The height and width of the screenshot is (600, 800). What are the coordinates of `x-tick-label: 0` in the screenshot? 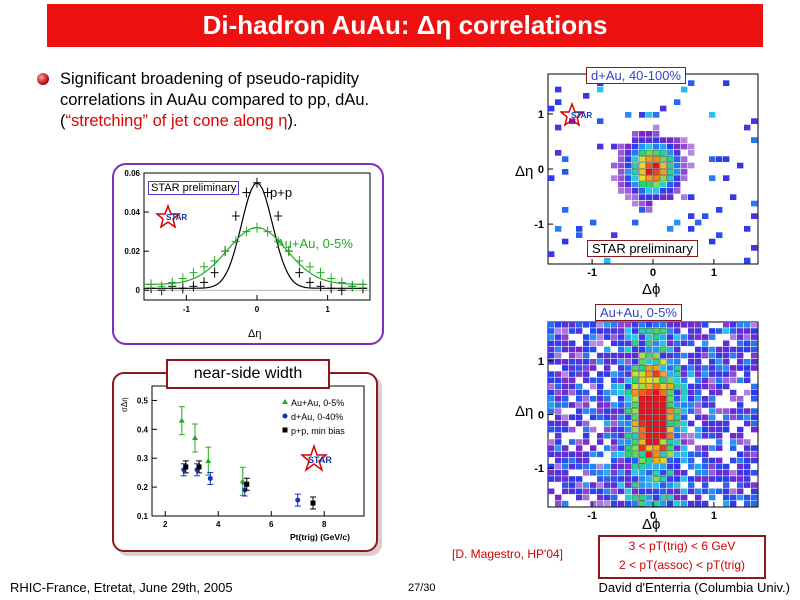 It's located at (653, 273).